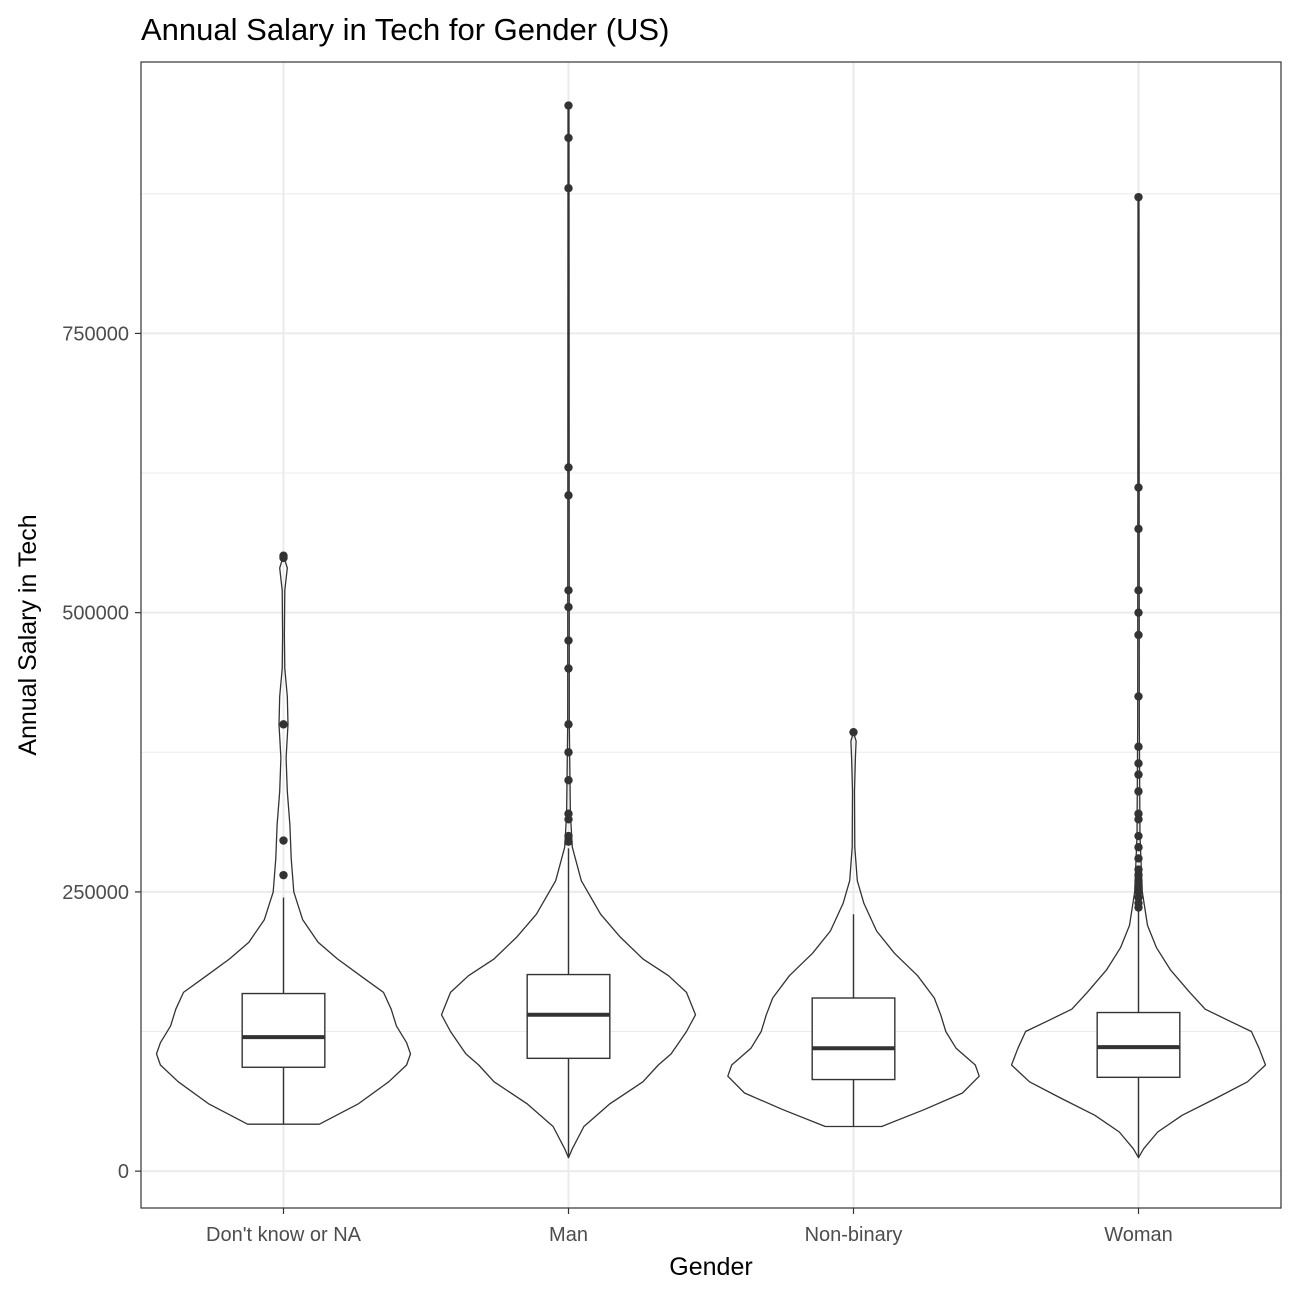  I want to click on x-tick-label: Non-binary, so click(854, 1235).